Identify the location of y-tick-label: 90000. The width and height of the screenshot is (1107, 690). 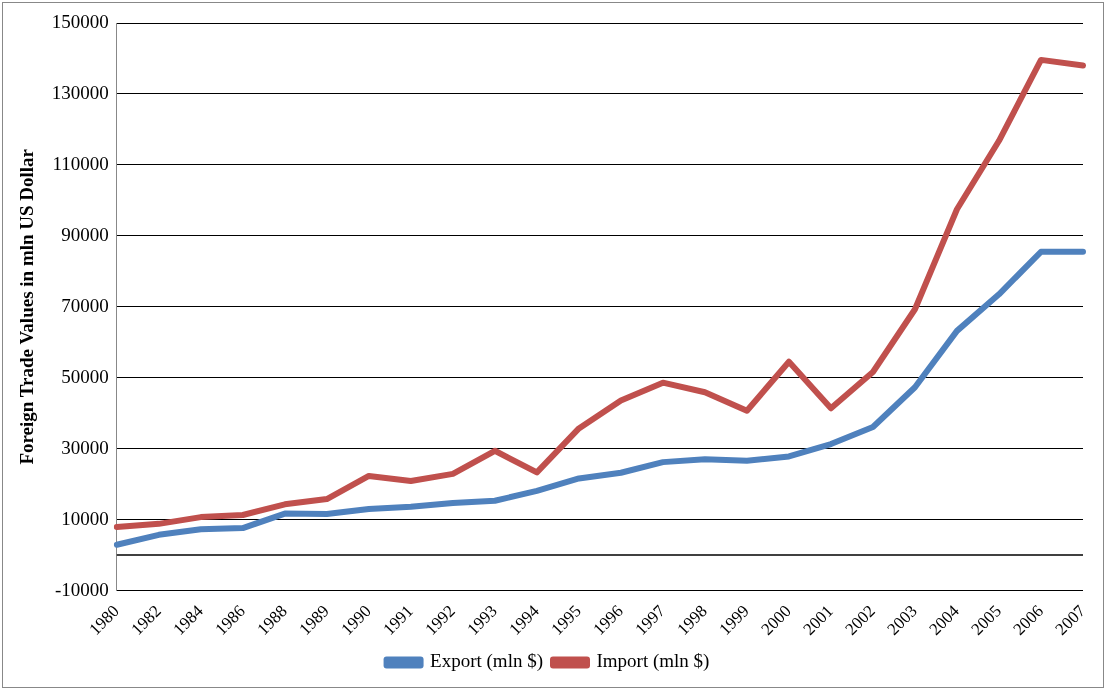
(85, 234).